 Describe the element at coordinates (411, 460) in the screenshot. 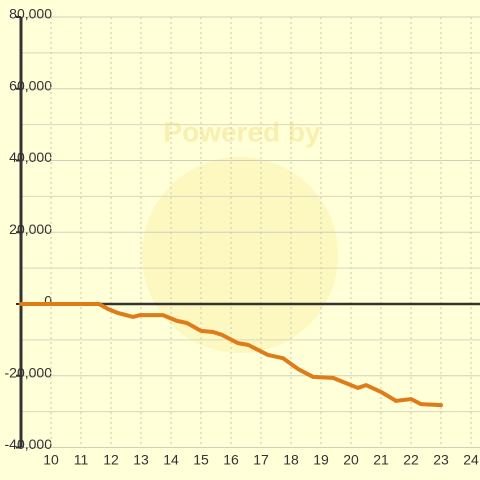

I see `x-tick-label: 22` at that location.